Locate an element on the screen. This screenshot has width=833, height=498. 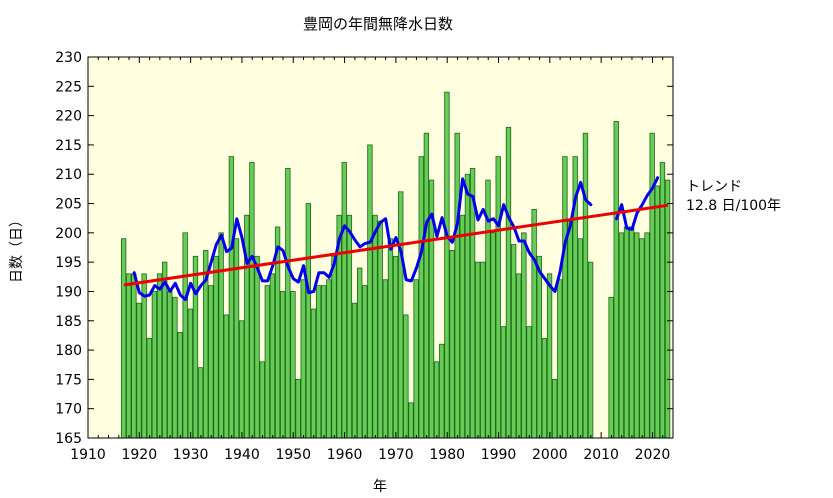
x-tick-label: 2020 is located at coordinates (653, 455).